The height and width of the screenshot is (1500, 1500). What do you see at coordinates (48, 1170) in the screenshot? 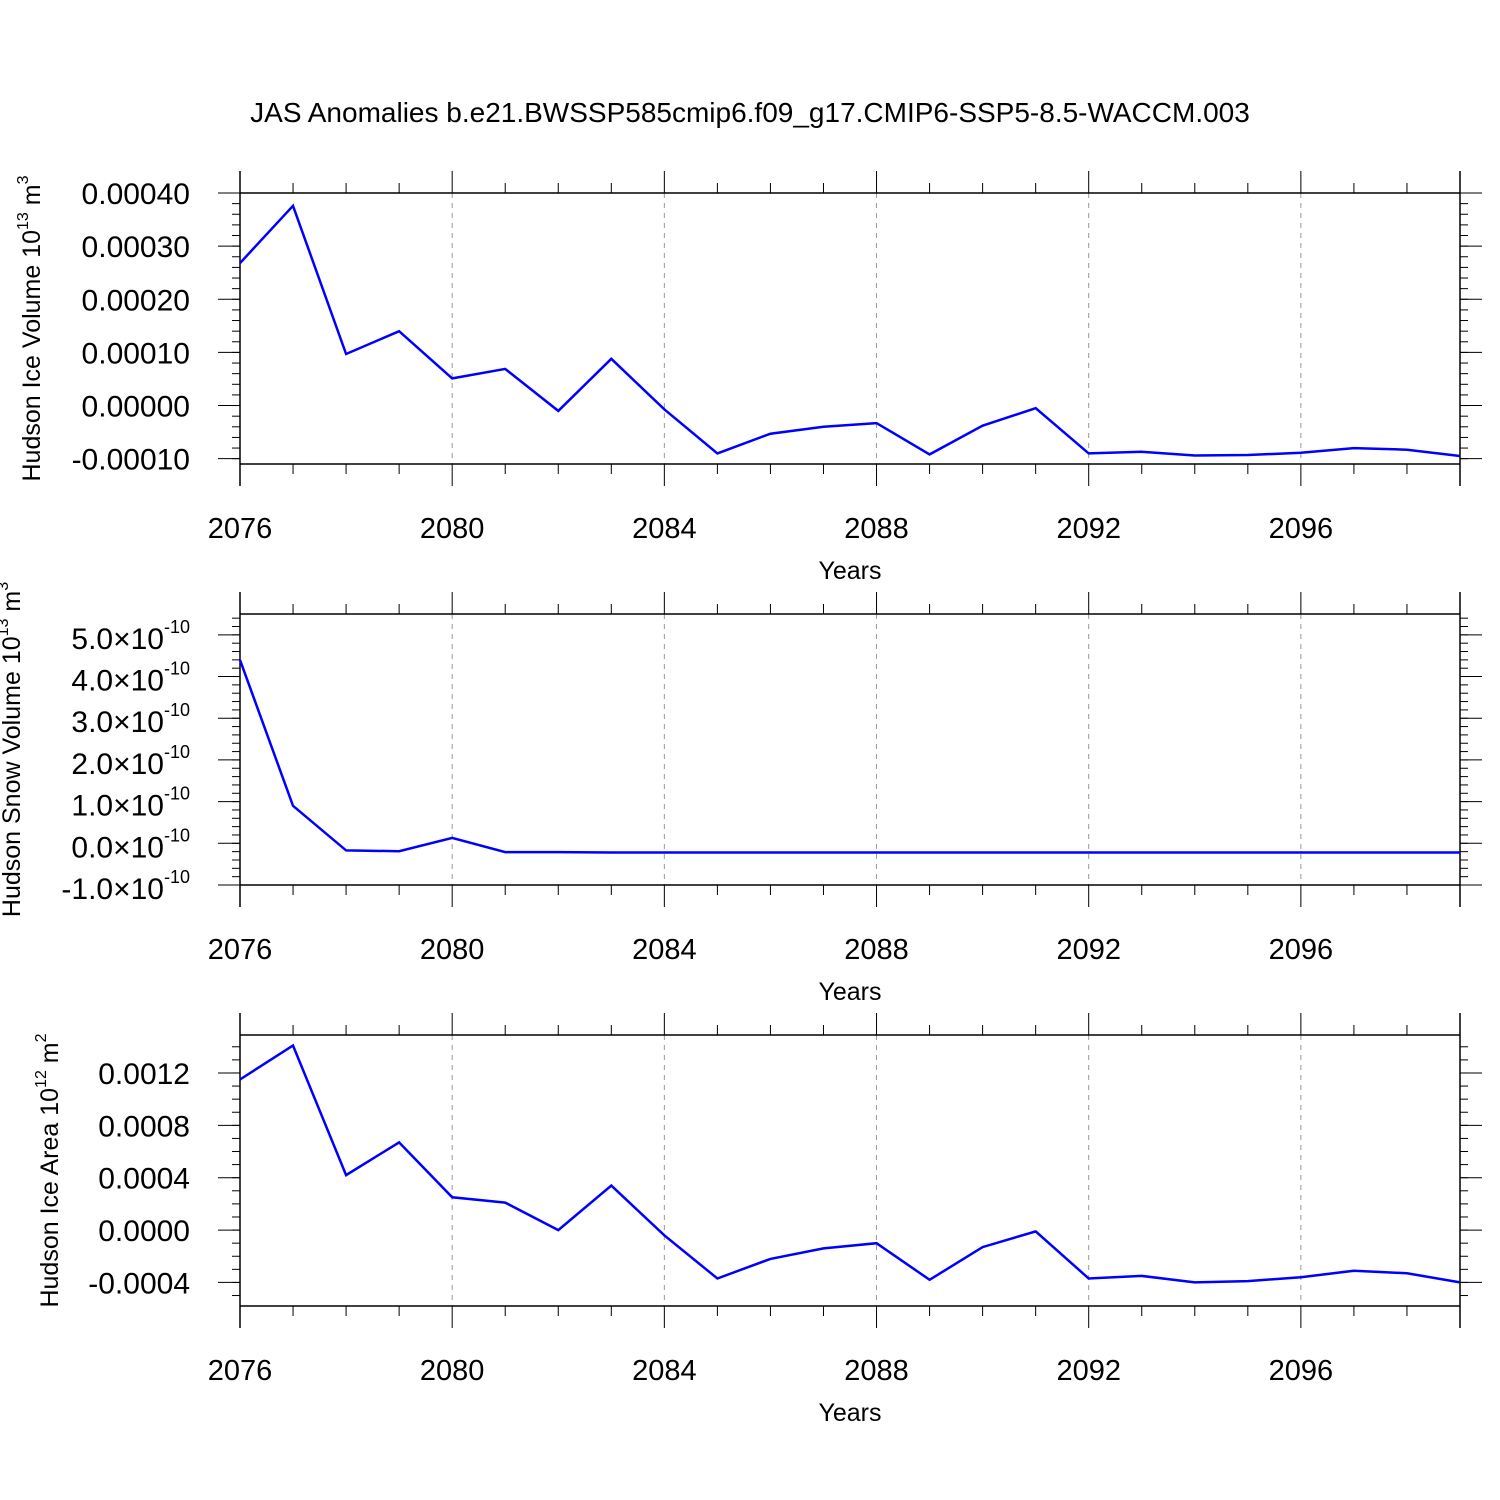
I see `y-axis-label: Hudson Ice Area 1012 m2` at bounding box center [48, 1170].